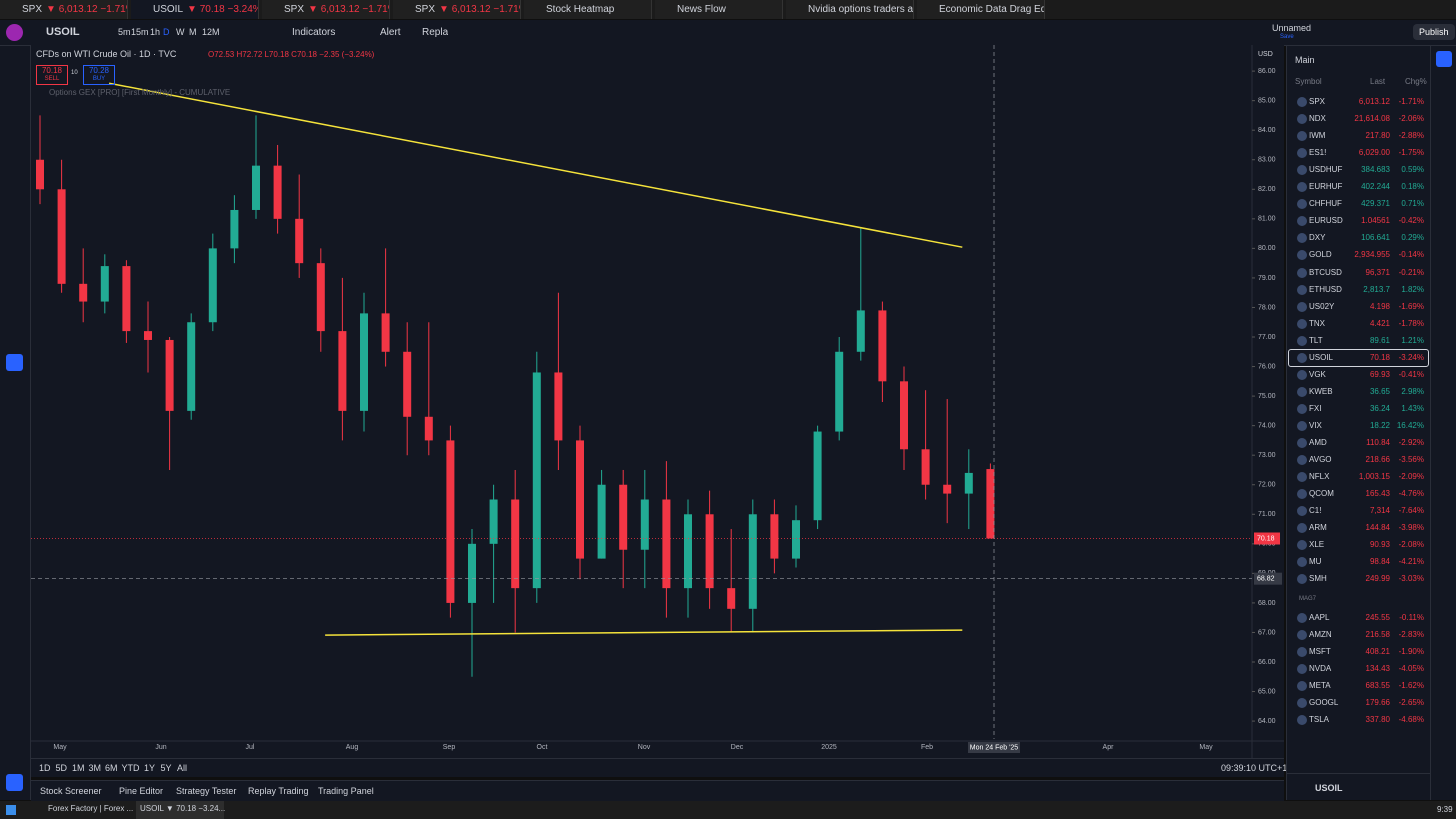 The image size is (1456, 819). Describe the element at coordinates (166, 32) in the screenshot. I see `interval: D` at that location.